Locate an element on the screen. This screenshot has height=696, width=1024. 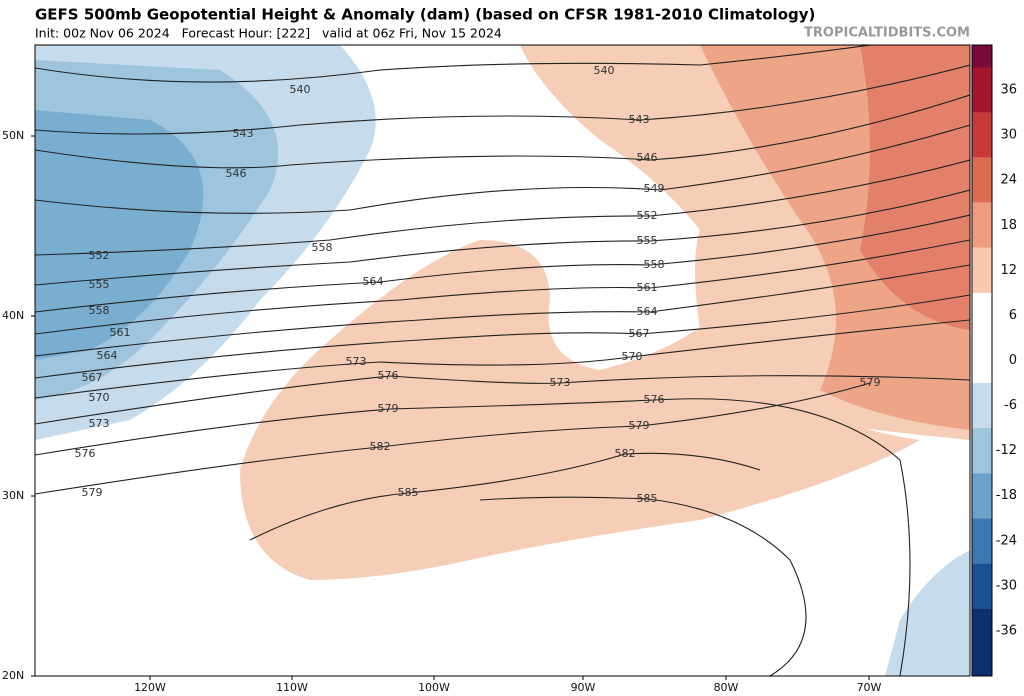
watermark: TROPICALTIDBITS.COM is located at coordinates (887, 33).